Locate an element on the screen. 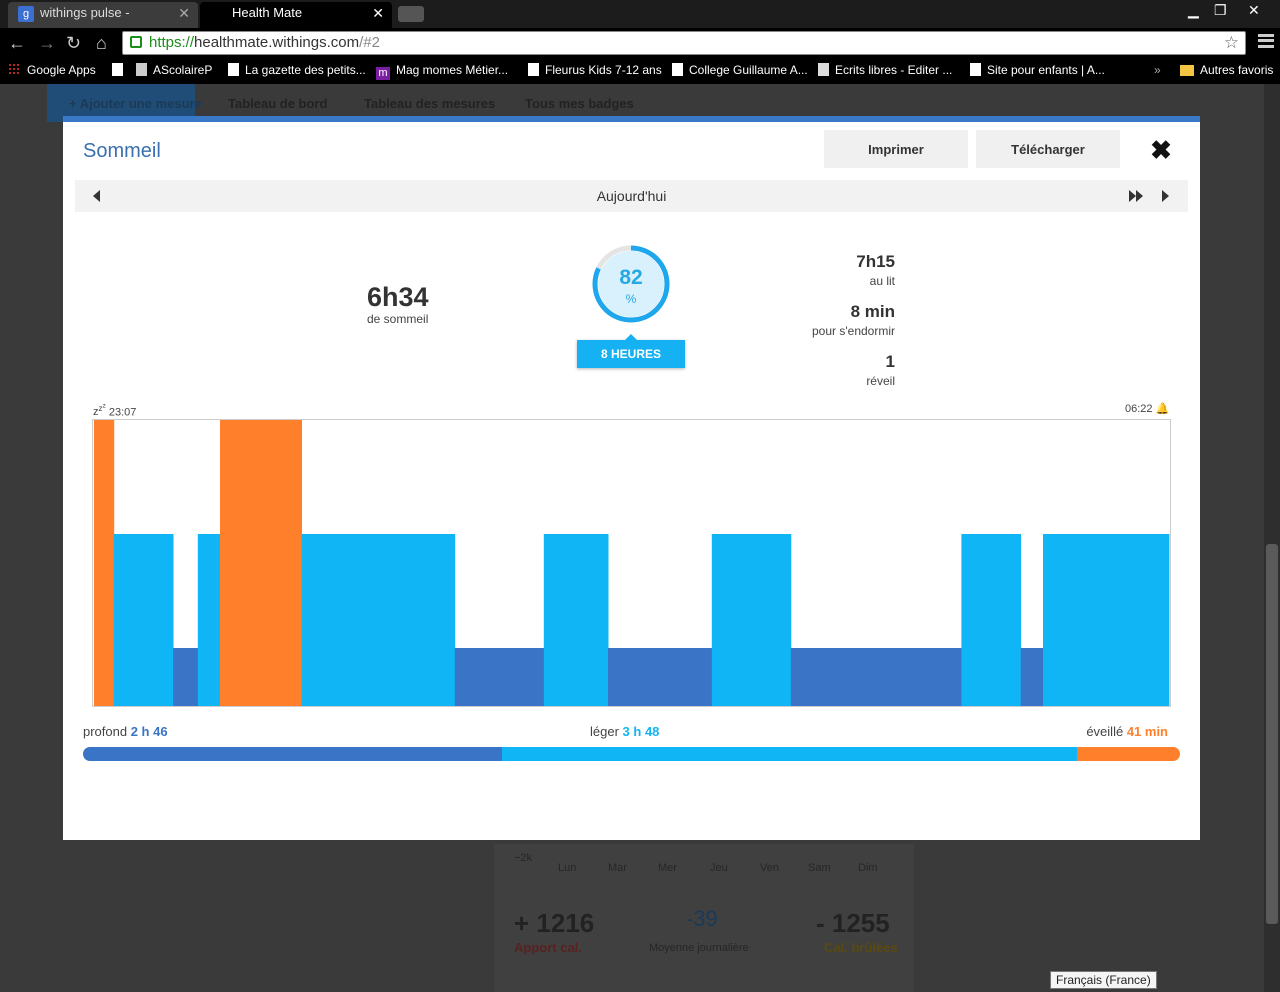  browser-tab-search: g withings pulse - Recherch ✕ is located at coordinates (103, 22).